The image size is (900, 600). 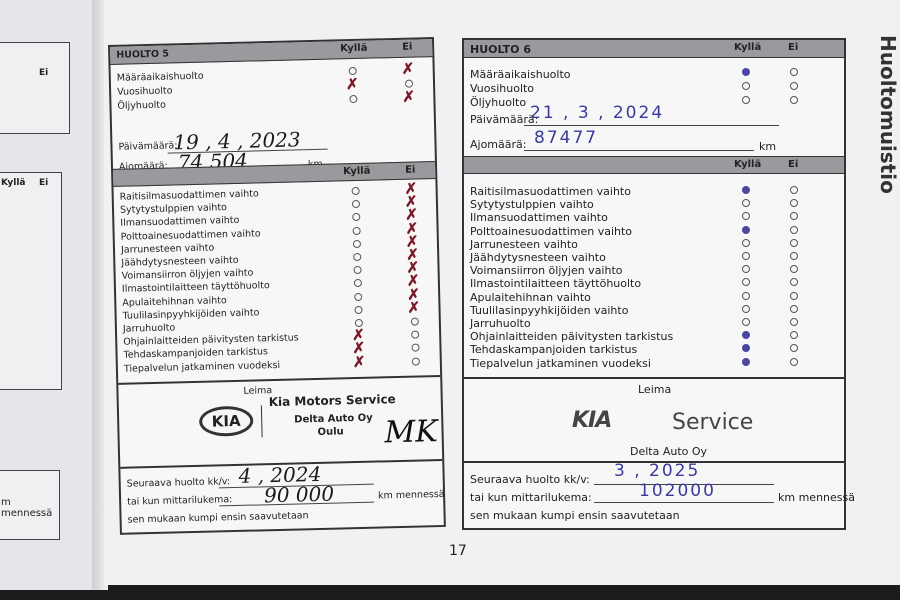 I want to click on signature: MK, so click(x=411, y=432).